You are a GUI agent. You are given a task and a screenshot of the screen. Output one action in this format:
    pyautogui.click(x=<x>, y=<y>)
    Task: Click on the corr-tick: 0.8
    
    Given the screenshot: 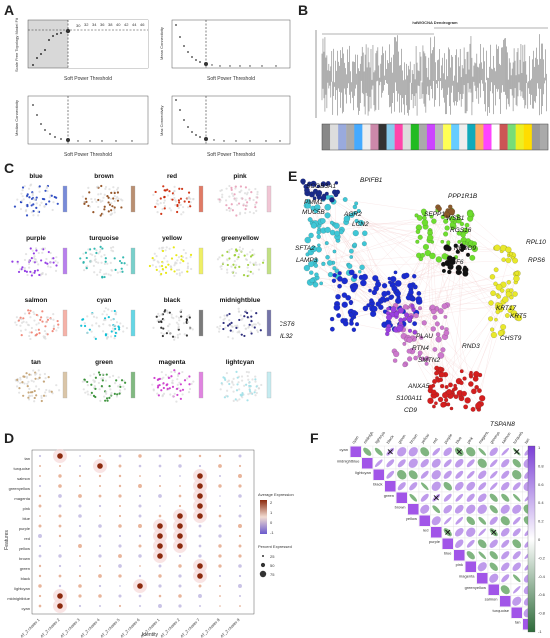 What is the action you would take?
    pyautogui.click(x=541, y=465)
    